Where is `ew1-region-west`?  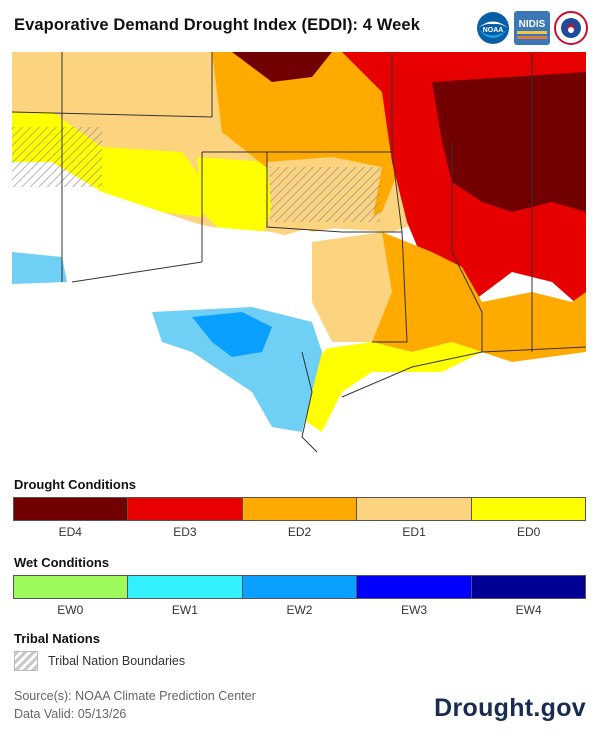
ew1-region-west is located at coordinates (39, 268).